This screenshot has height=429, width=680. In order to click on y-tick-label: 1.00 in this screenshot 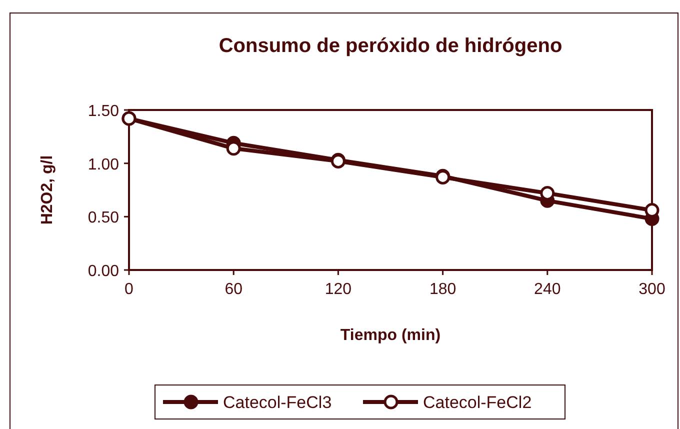, I will do `click(104, 165)`.